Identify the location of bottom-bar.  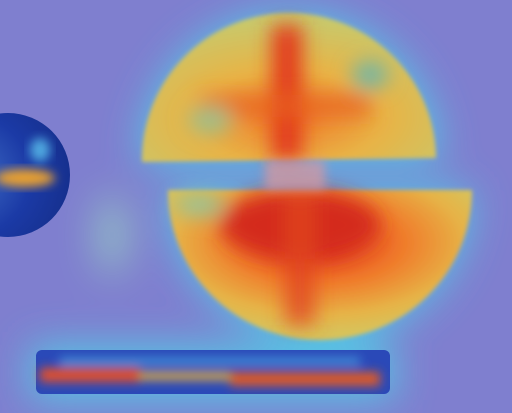
(213, 372).